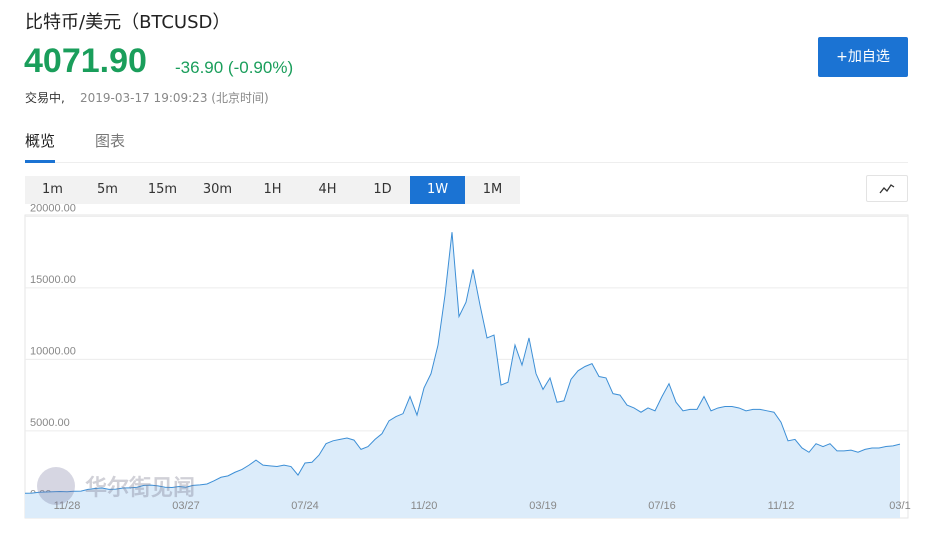 This screenshot has height=534, width=925. Describe the element at coordinates (40, 494) in the screenshot. I see `y-tick-label: 0.00` at that location.